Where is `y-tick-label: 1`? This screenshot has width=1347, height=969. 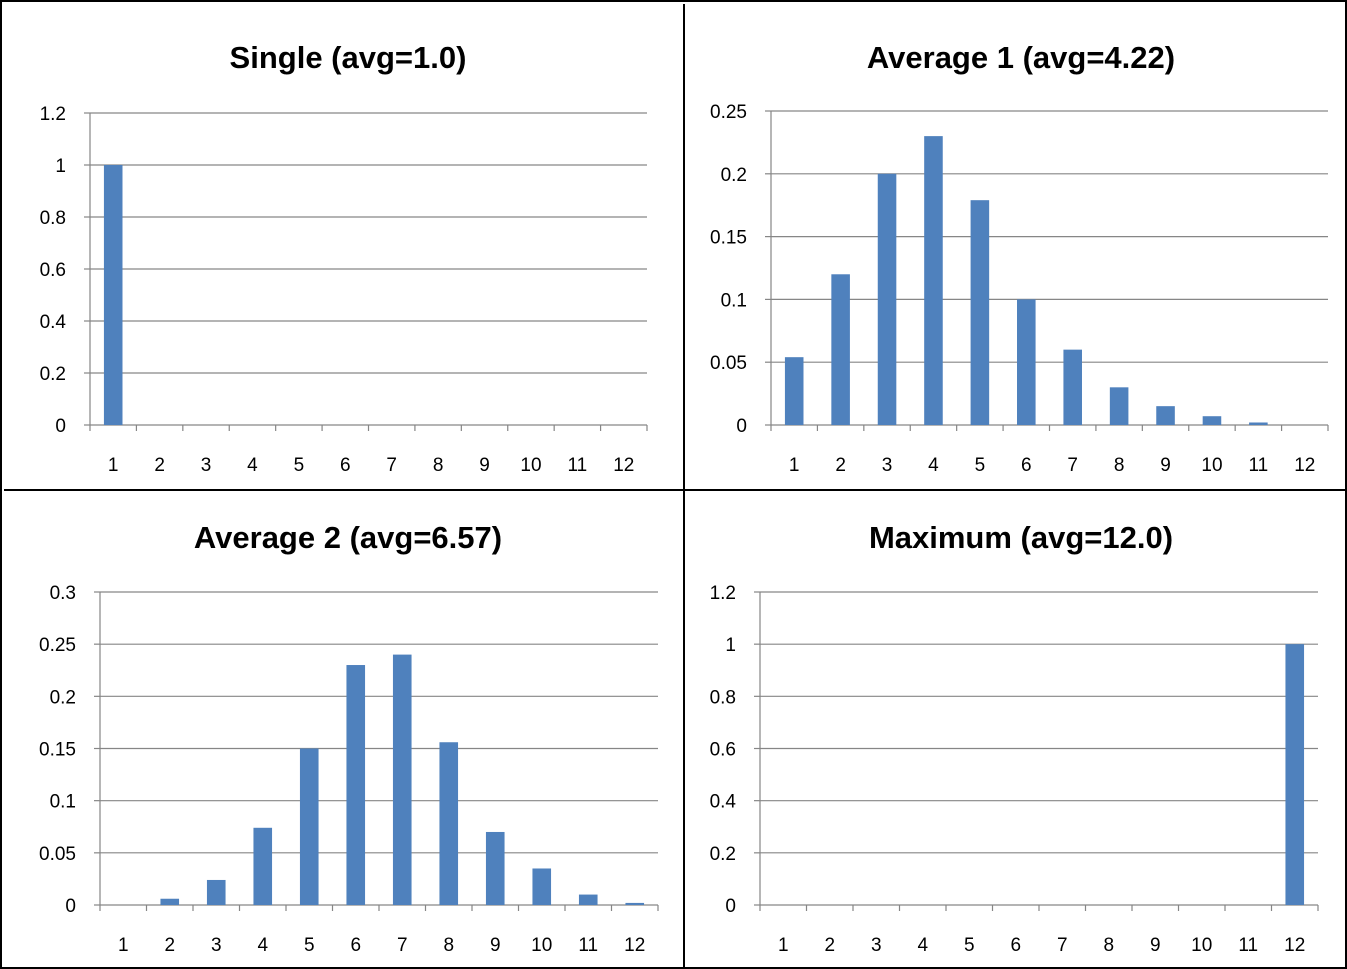 y-tick-label: 1 is located at coordinates (60, 166).